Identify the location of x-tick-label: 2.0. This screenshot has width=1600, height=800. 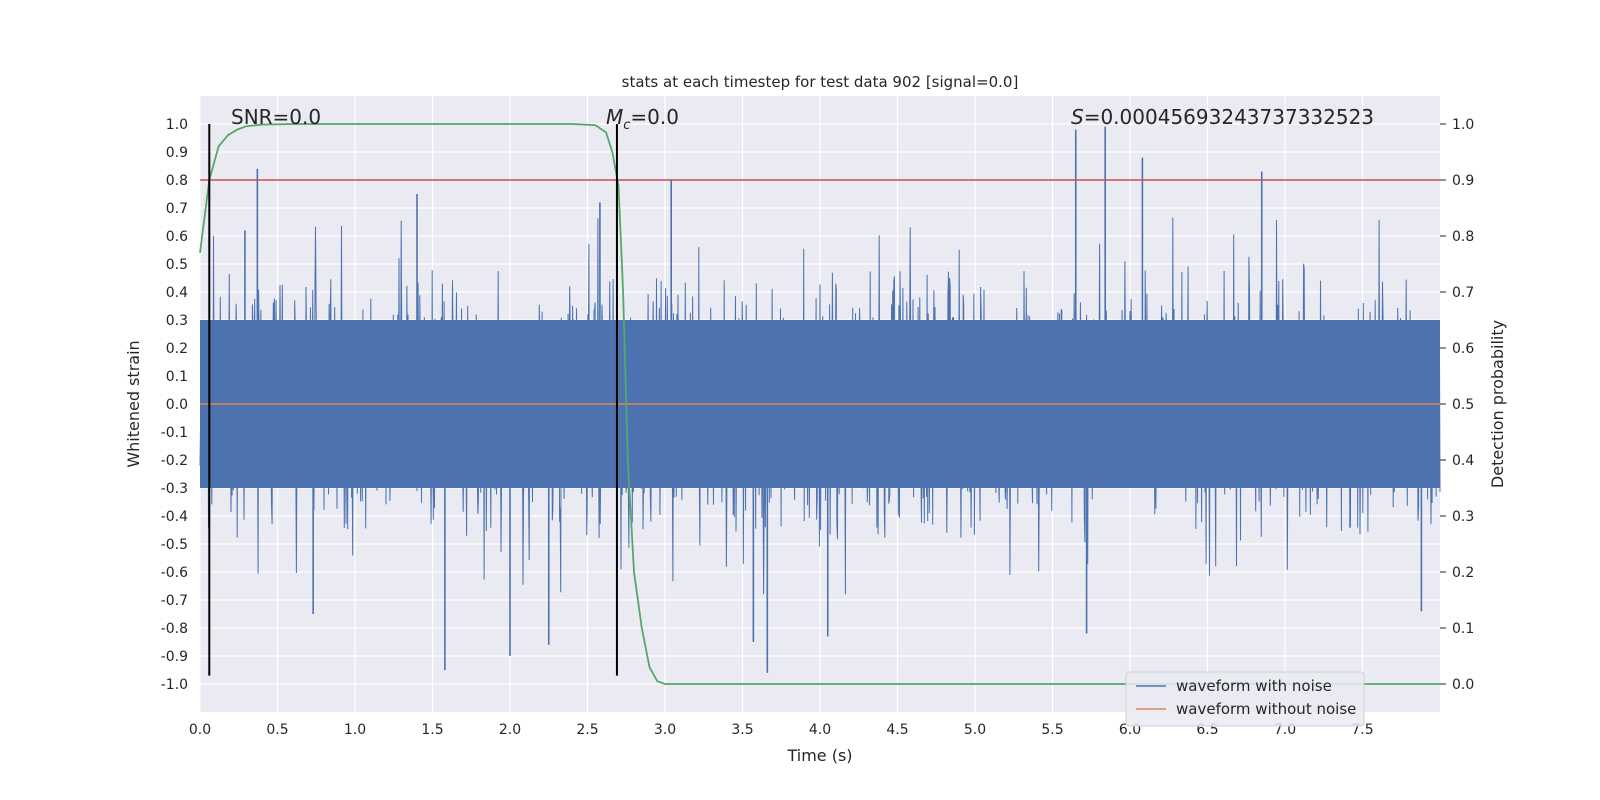
(510, 730).